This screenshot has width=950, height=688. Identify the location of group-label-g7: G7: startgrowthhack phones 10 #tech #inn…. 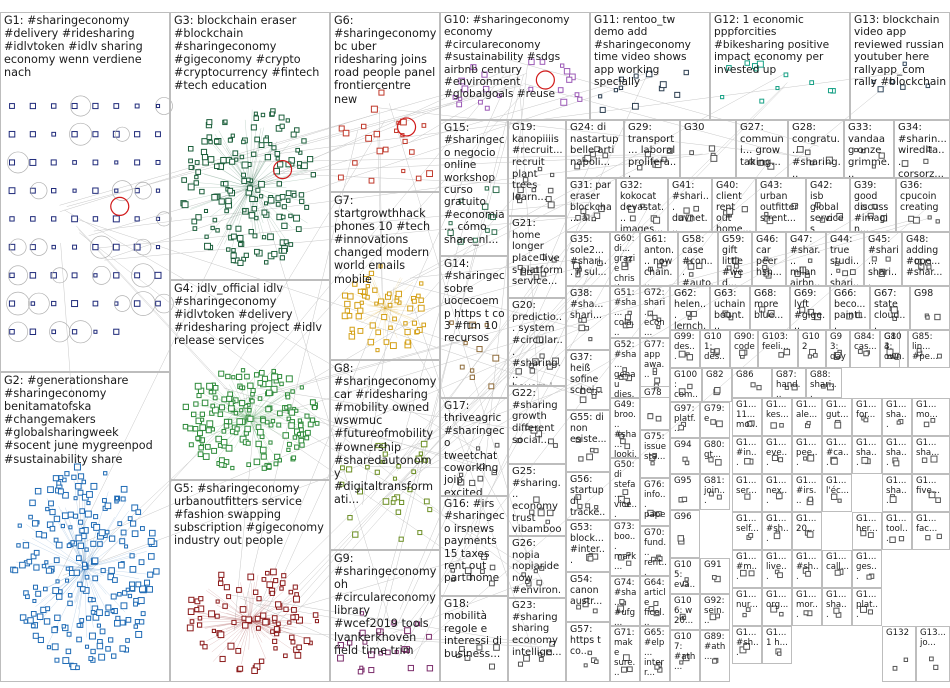
(384, 240).